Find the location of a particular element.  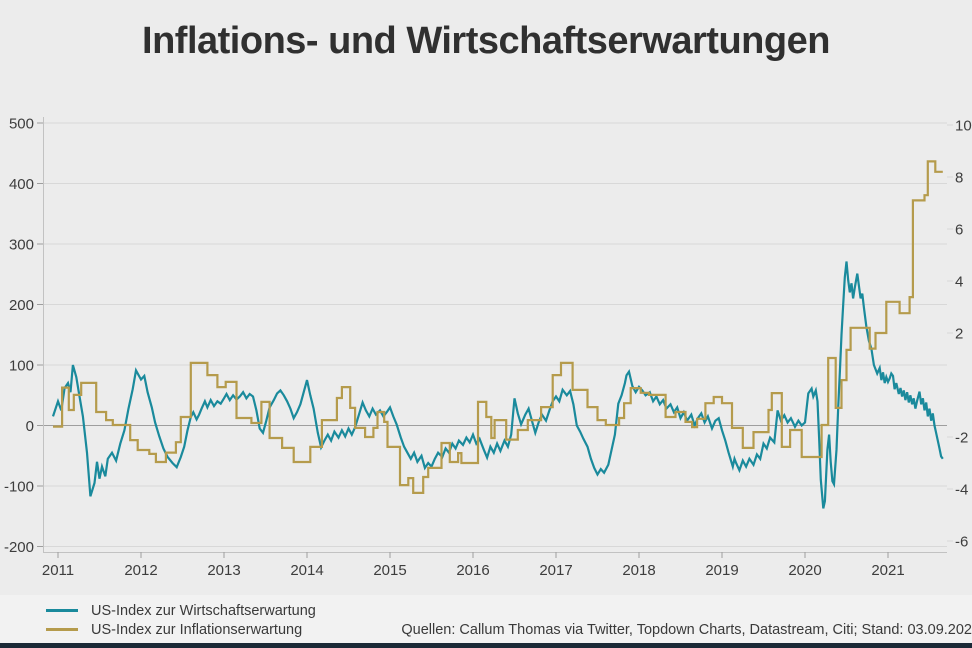

inflation-line-swatch is located at coordinates (62, 629).